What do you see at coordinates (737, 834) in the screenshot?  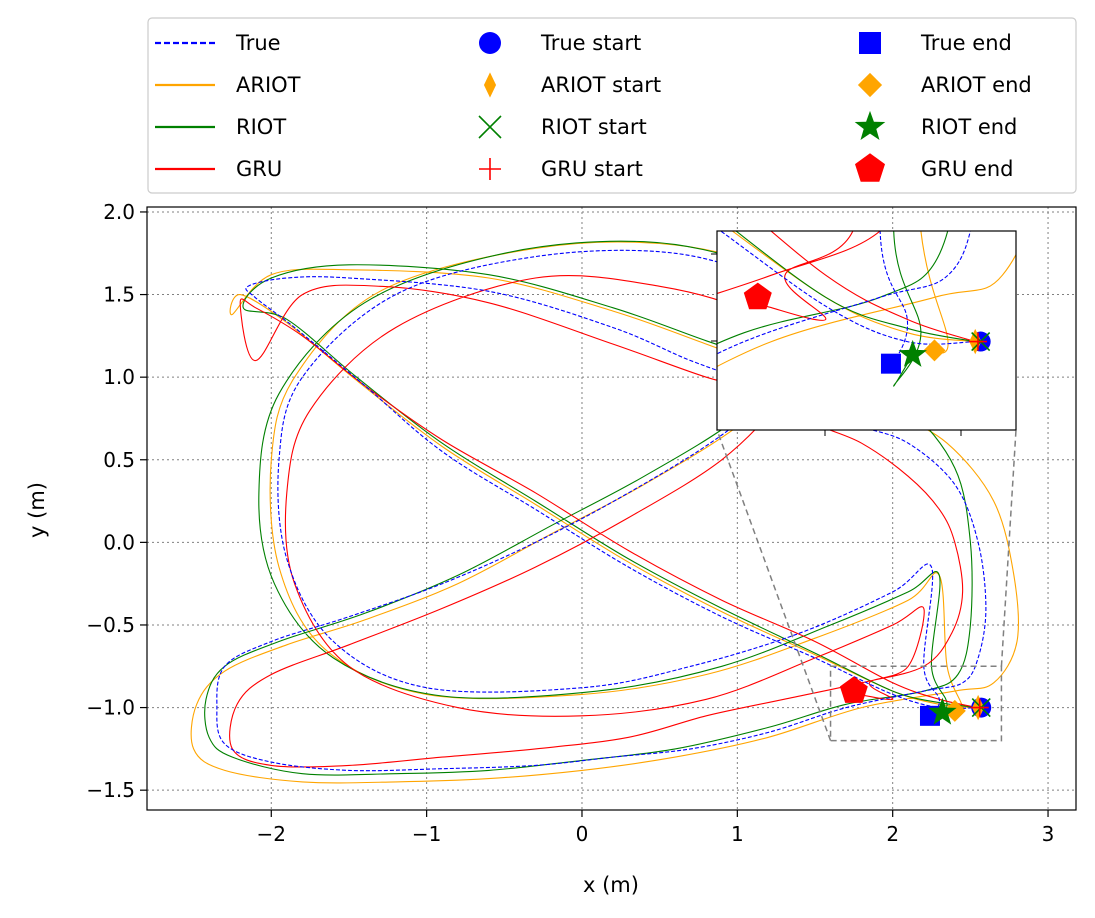 I see `x-tick-label: 1` at bounding box center [737, 834].